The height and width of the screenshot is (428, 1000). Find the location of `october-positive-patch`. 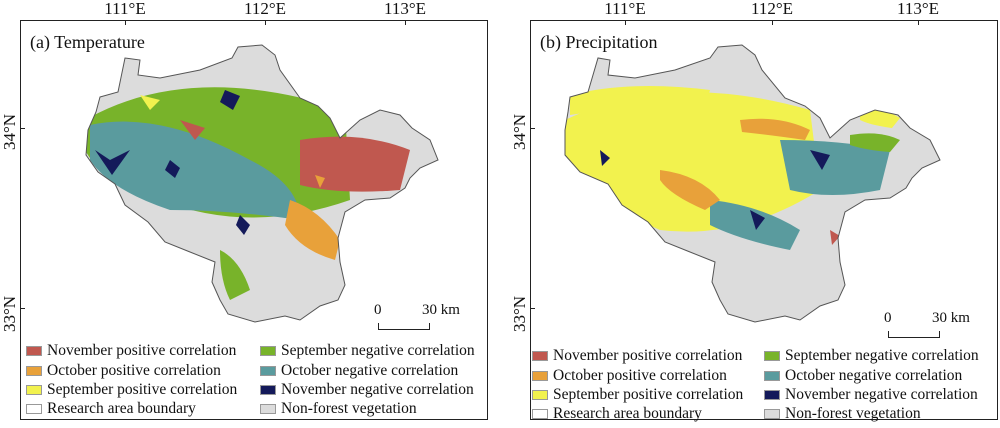

october-positive-patch is located at coordinates (320, 181).